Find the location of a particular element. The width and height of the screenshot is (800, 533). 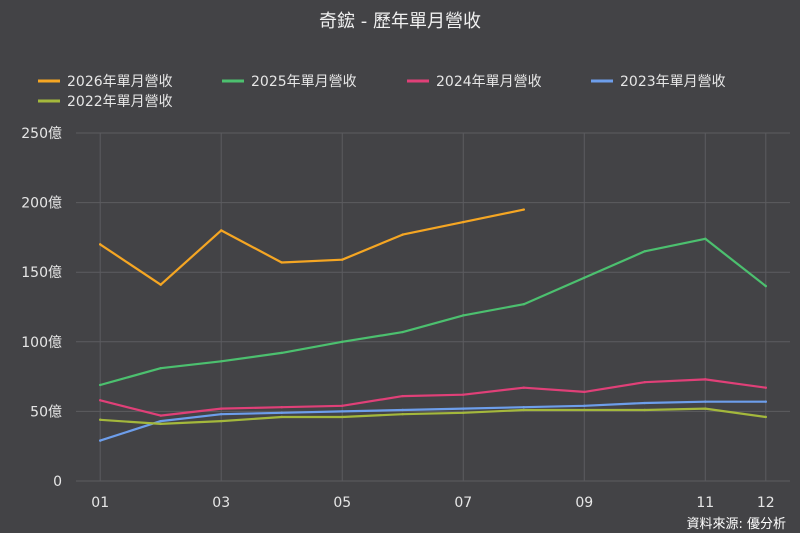

y-tick-label: 100億 is located at coordinates (41, 343).